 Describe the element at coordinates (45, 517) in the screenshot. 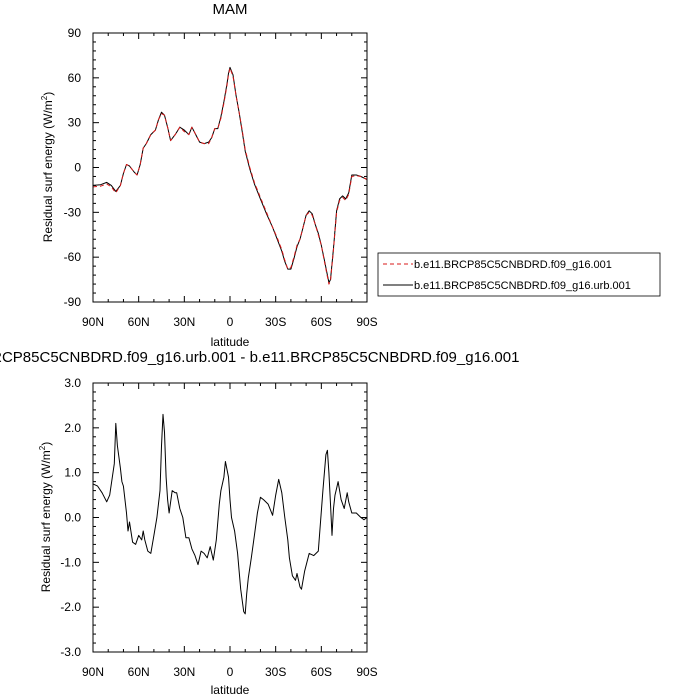

I see `bottom-y-axis-label: Residual surf energy (W/m2)` at that location.